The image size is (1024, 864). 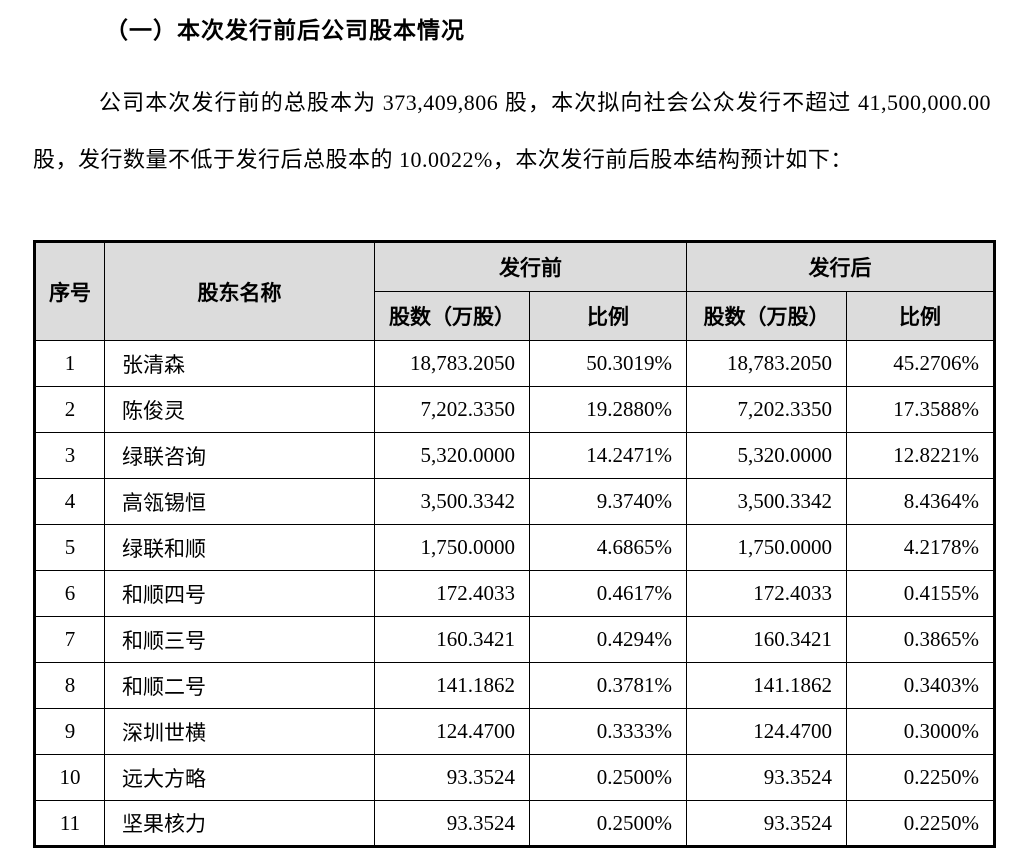 I want to click on cell-seq: 5, so click(x=69, y=547).